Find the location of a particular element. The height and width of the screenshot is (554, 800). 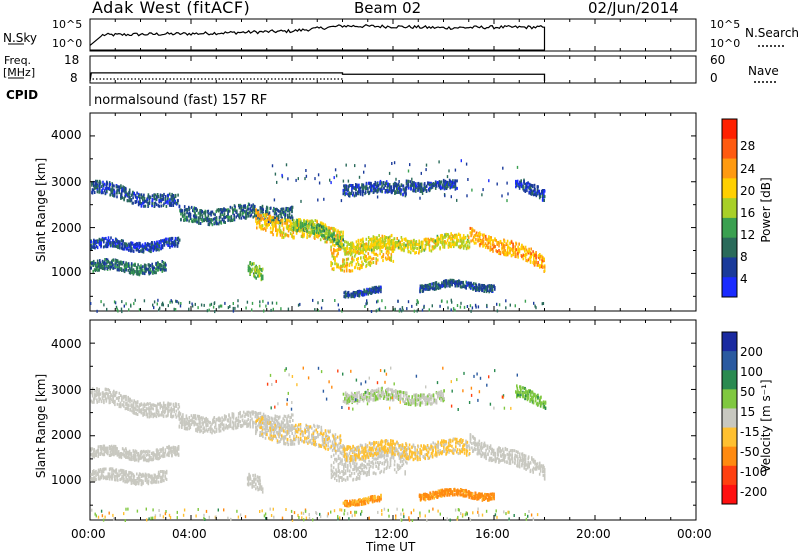

power-colorbar-frame is located at coordinates (729, 208).